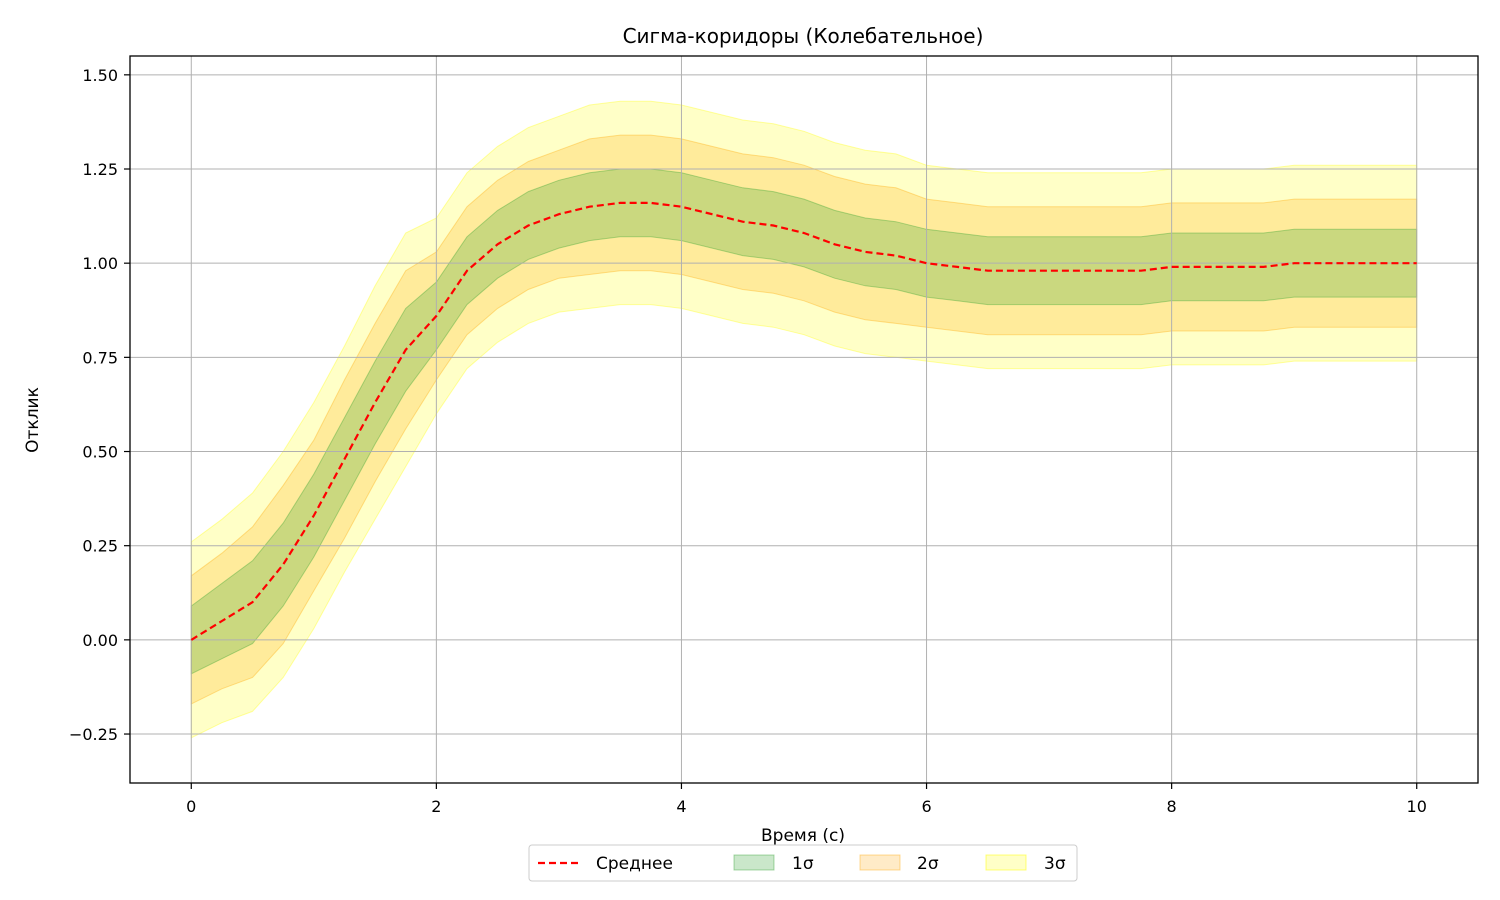 This screenshot has width=1500, height=900. I want to click on x-tick-label: 2, so click(436, 806).